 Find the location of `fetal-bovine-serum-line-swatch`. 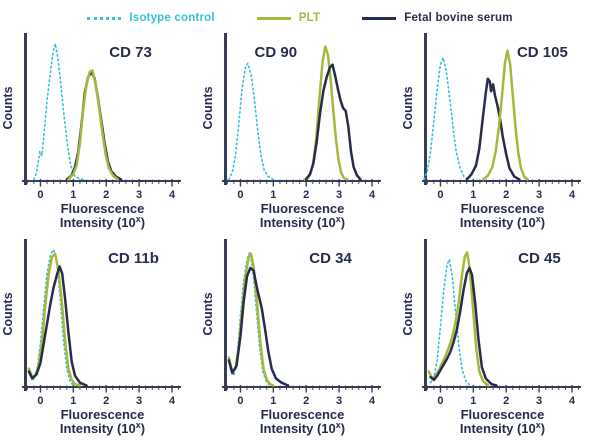

fetal-bovine-serum-line-swatch is located at coordinates (379, 18).